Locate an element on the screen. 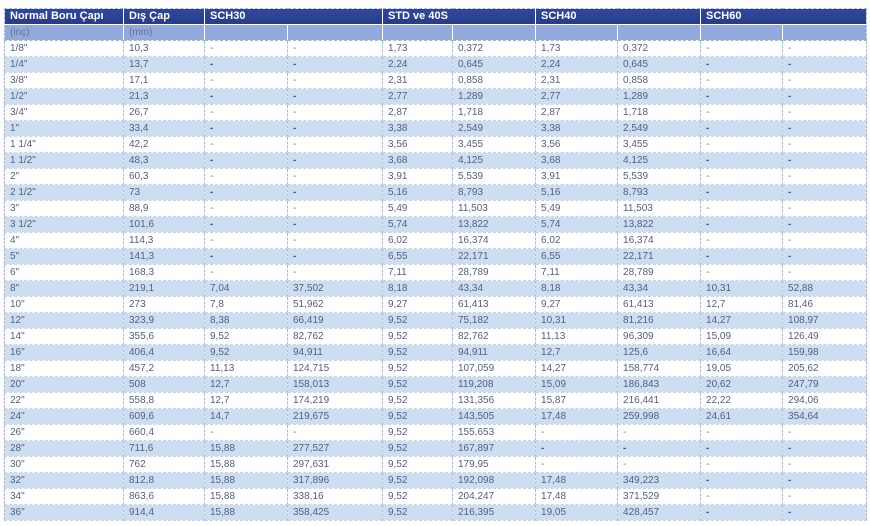 This screenshot has width=870, height=526. table-cell: 2" is located at coordinates (64, 176).